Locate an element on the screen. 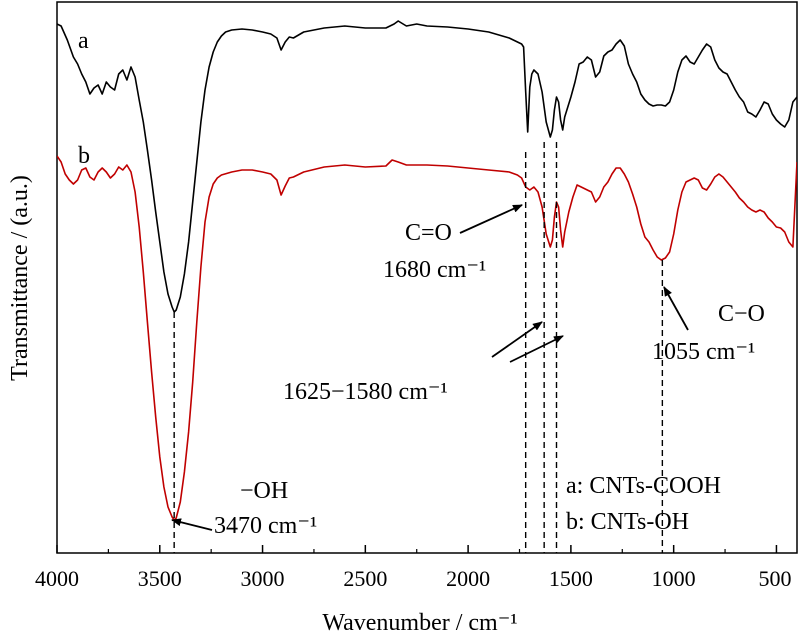 Image resolution: width=800 pixels, height=639 pixels. annotation-range-wave: 1625−1580 cm⁻¹ is located at coordinates (365, 392).